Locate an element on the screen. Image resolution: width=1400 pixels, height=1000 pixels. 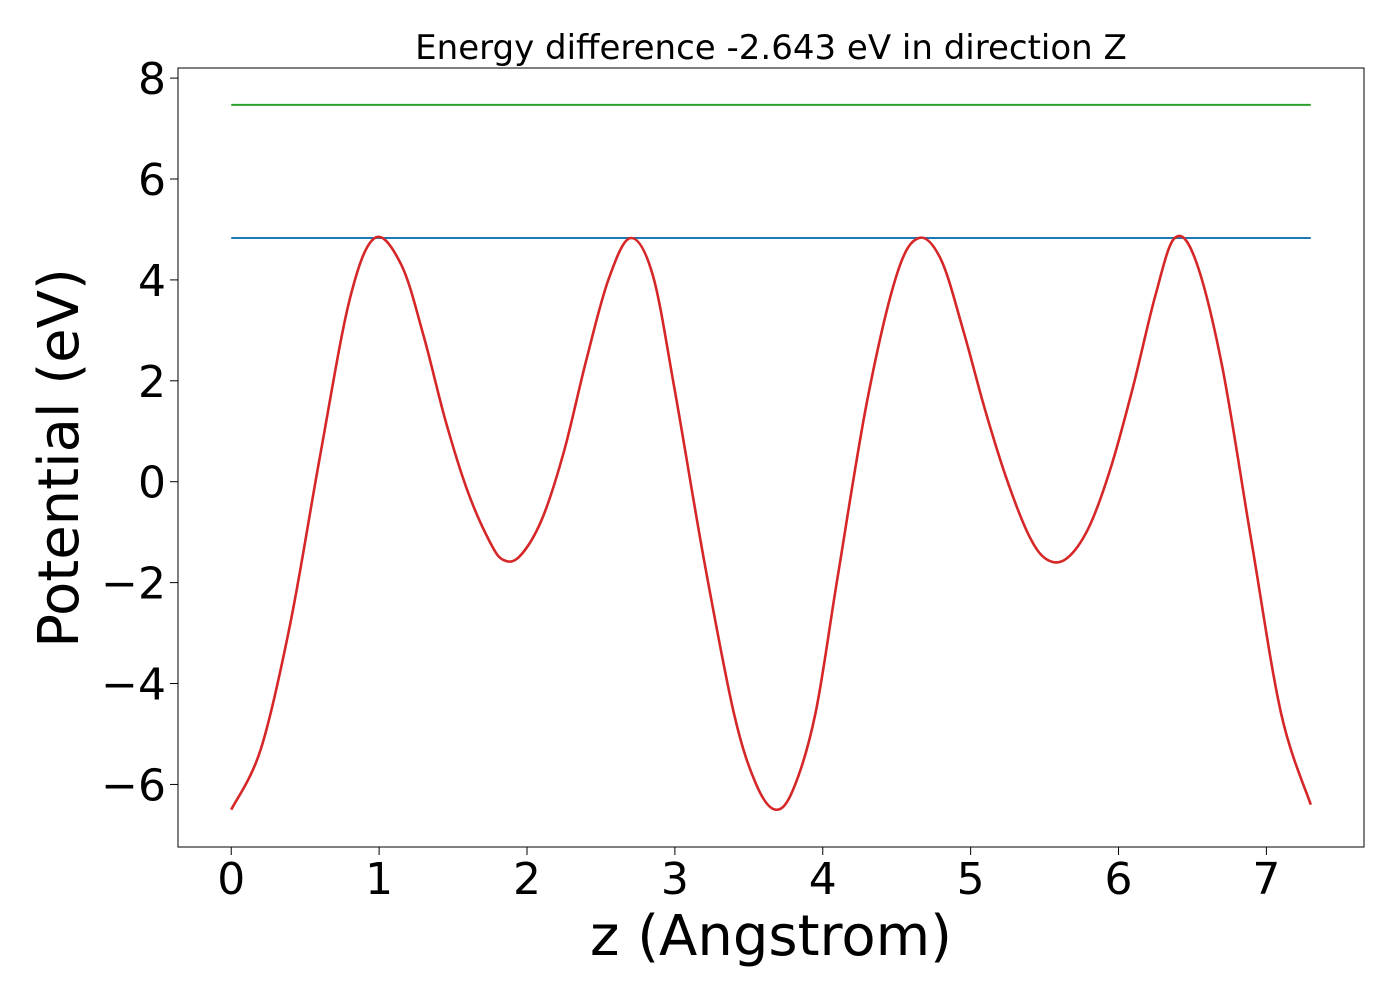
y-tick-label: −6 is located at coordinates (133, 785).